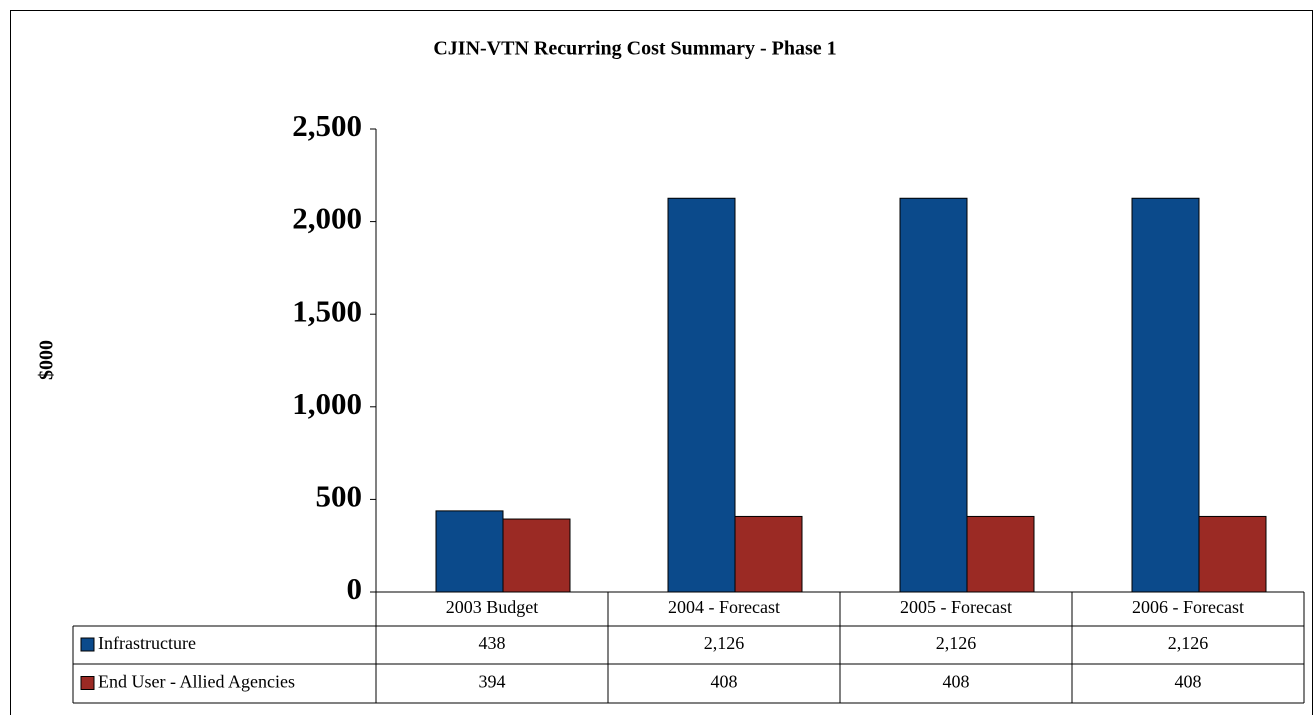 The image size is (1314, 715). I want to click on y-axis-label: $000, so click(47, 360).